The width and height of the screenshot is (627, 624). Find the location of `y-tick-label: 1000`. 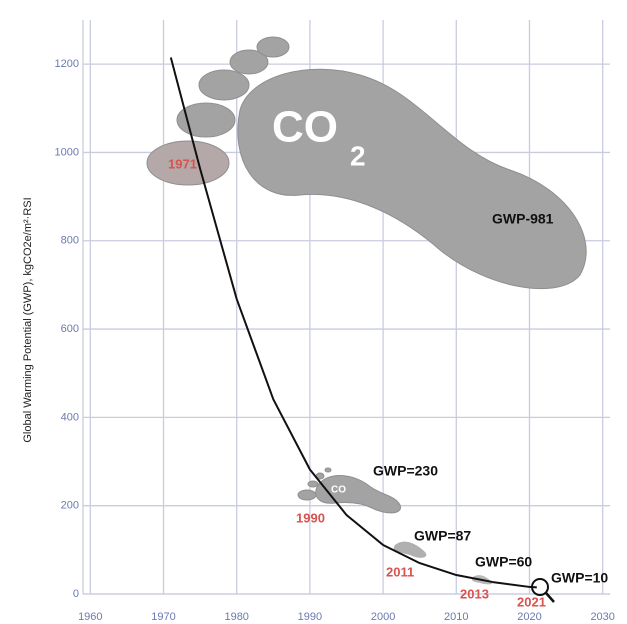

y-tick-label: 1000 is located at coordinates (67, 152).